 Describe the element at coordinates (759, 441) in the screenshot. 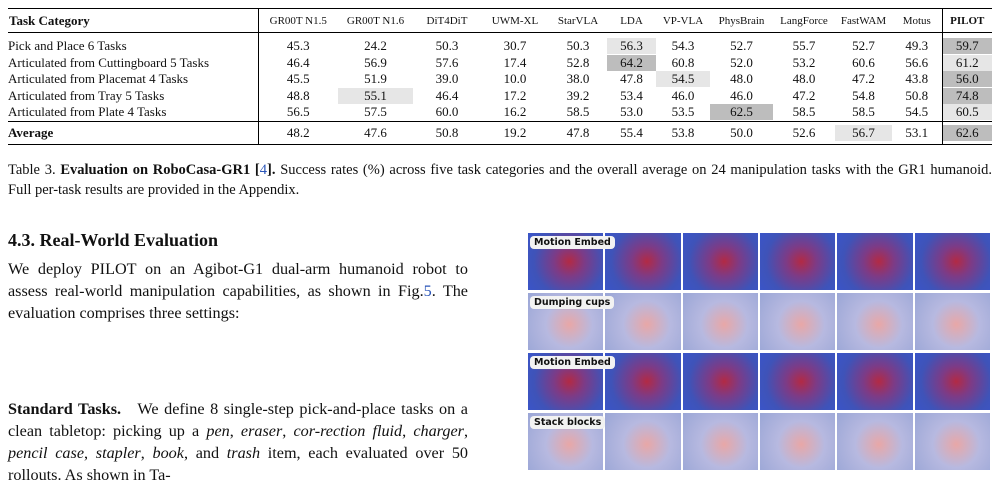

I see `figure-row: Stack blocks` at that location.